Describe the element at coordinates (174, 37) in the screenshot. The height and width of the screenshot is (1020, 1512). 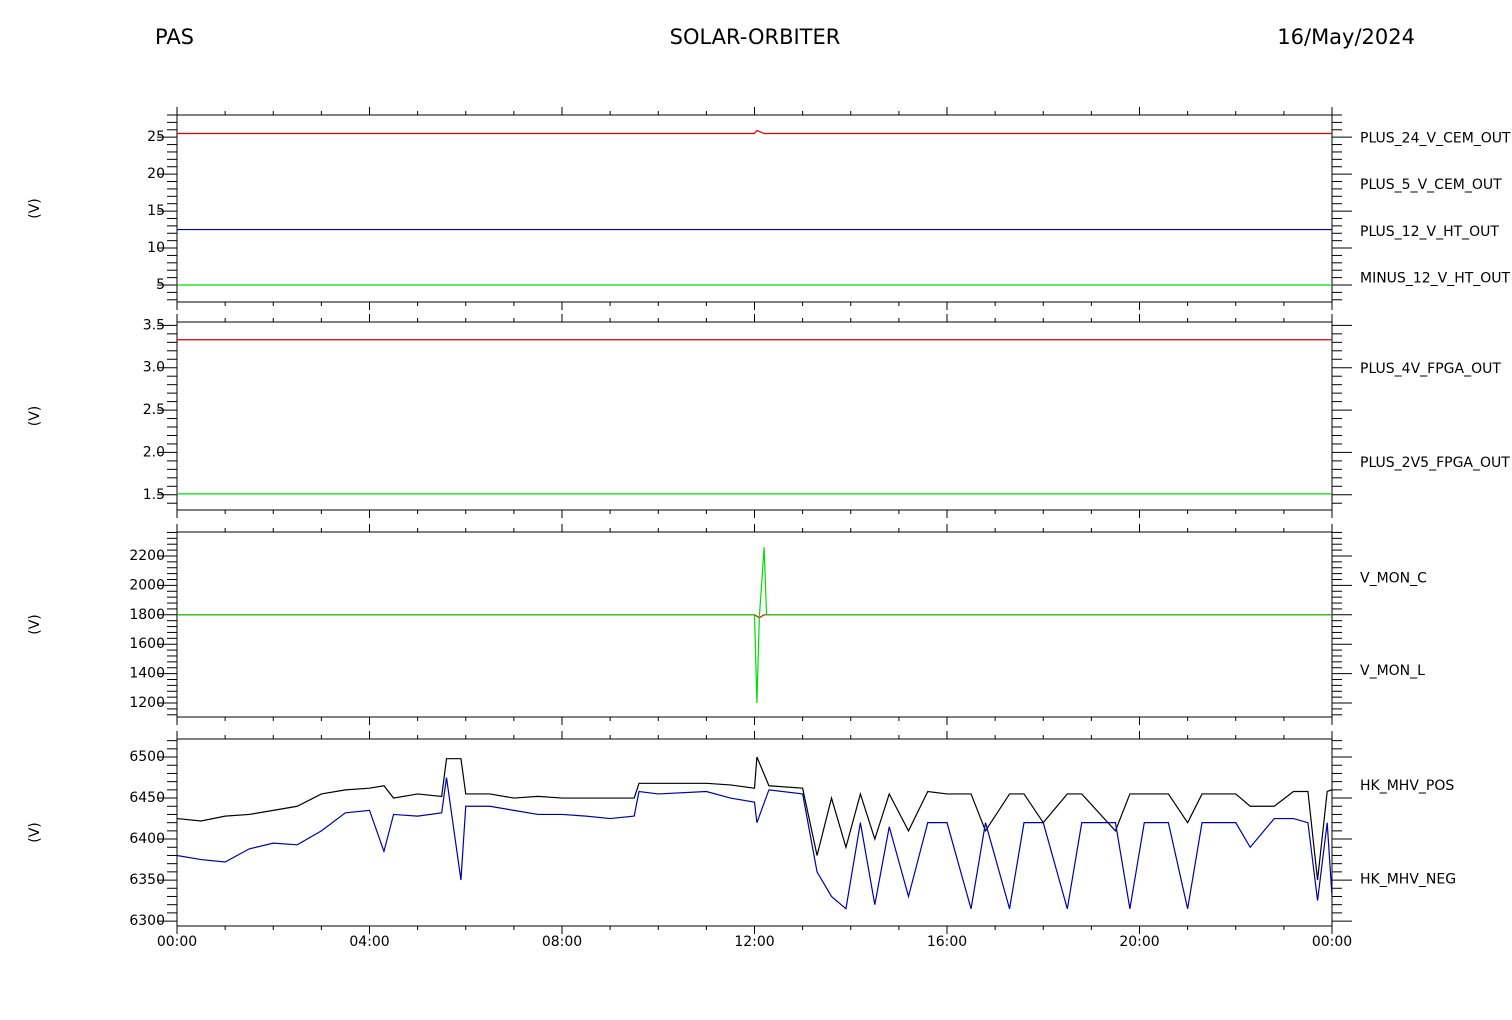
I see `header-left: PAS` at that location.